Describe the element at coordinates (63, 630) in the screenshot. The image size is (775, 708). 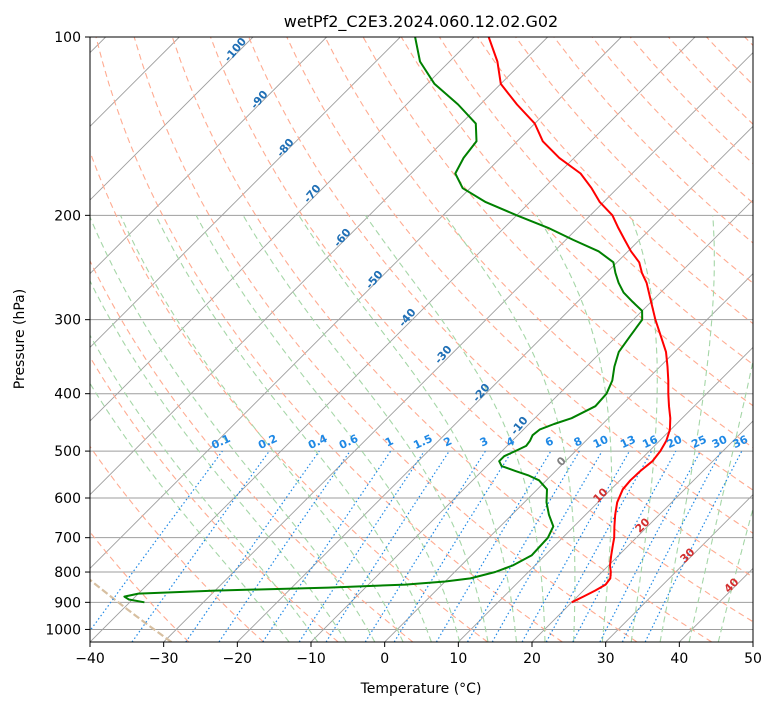
I see `y-tick-label: 1000` at that location.